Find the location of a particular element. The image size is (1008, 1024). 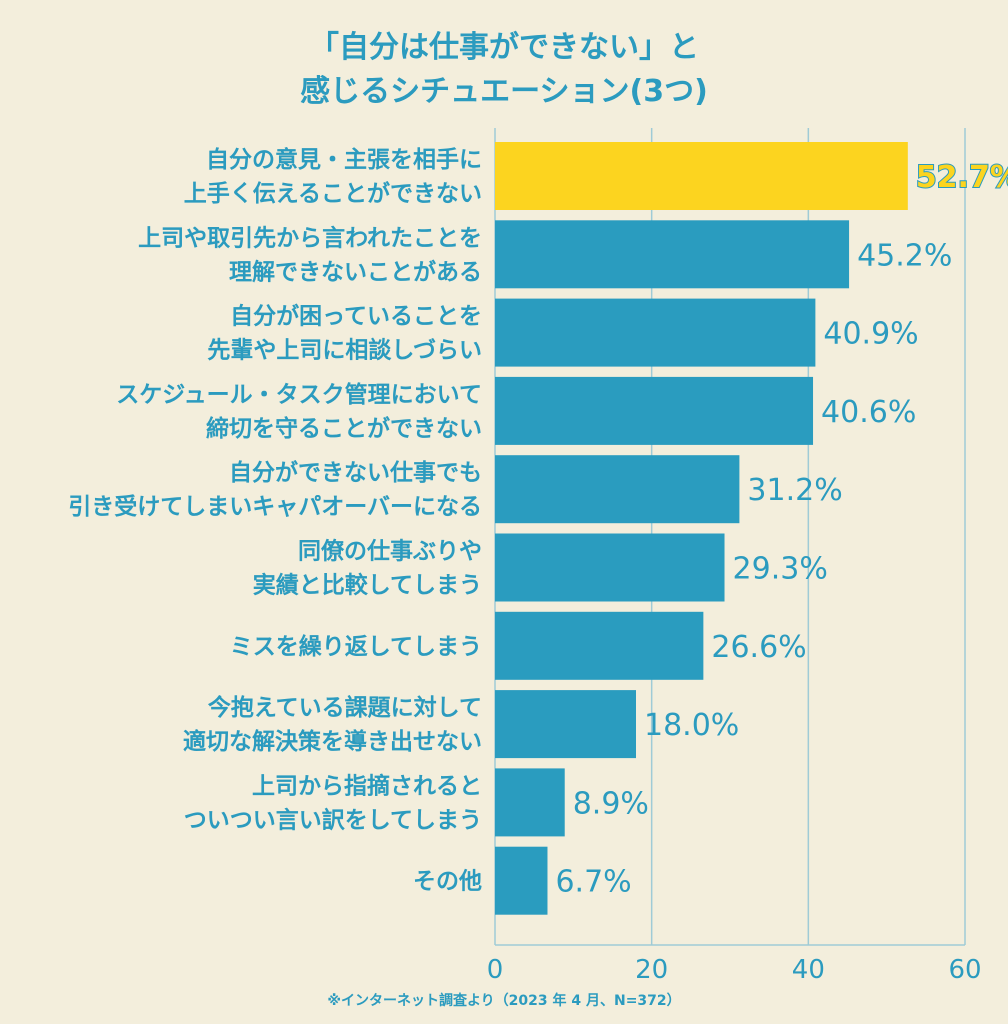

x-tick-label: 20 is located at coordinates (651, 970).